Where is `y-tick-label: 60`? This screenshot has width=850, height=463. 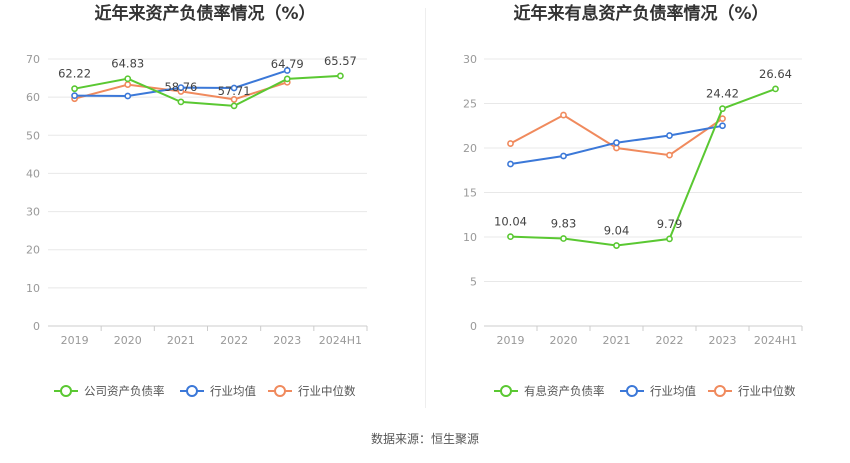 y-tick-label: 60 is located at coordinates (33, 97).